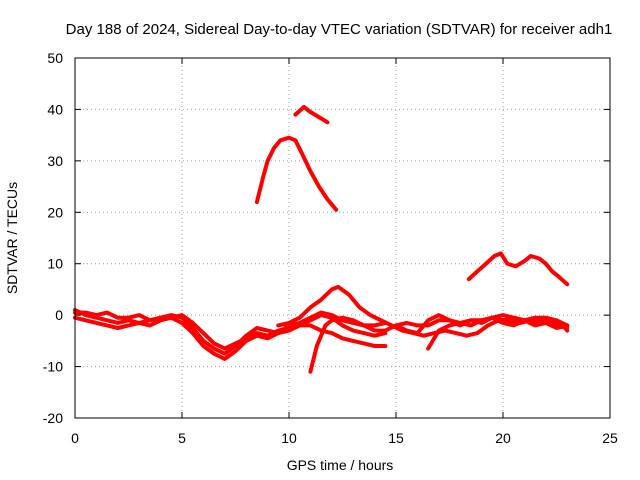 This screenshot has height=480, width=640. Describe the element at coordinates (396, 438) in the screenshot. I see `x-tick-label: 15` at that location.